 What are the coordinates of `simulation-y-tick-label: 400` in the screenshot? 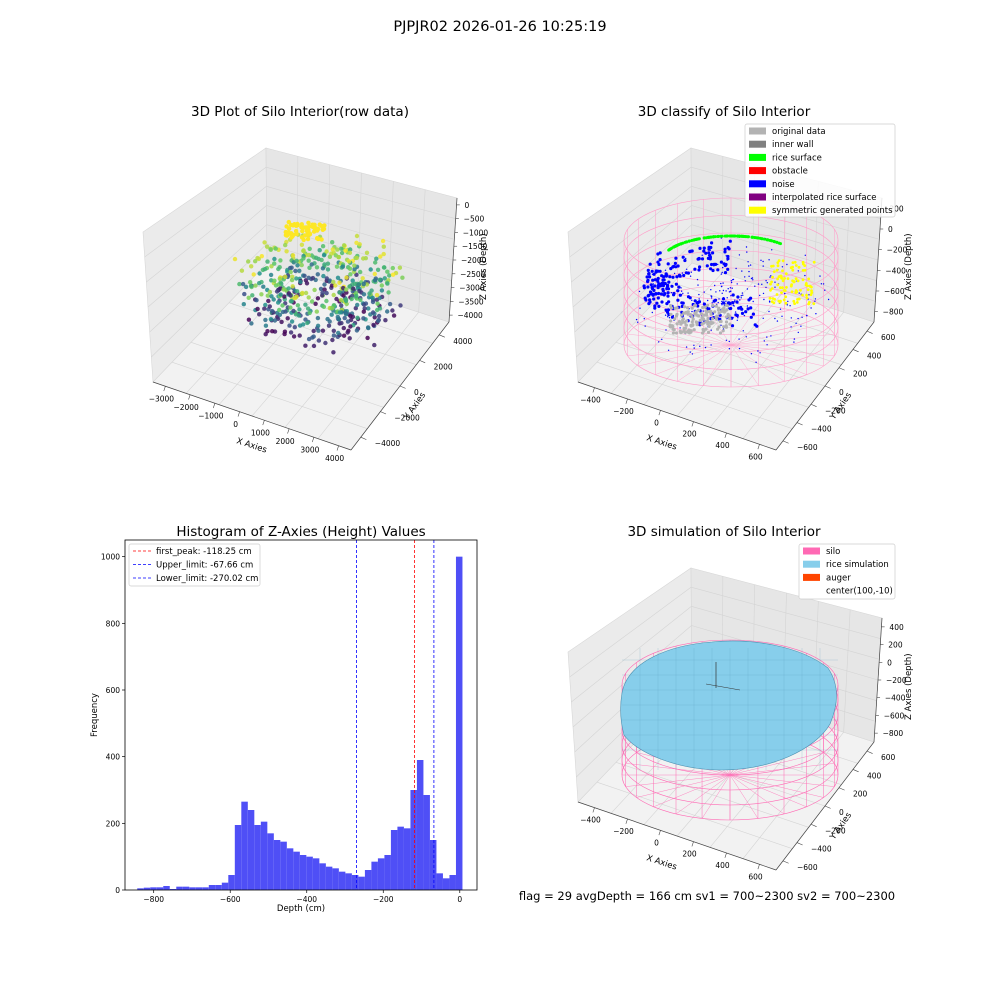 It's located at (874, 775).